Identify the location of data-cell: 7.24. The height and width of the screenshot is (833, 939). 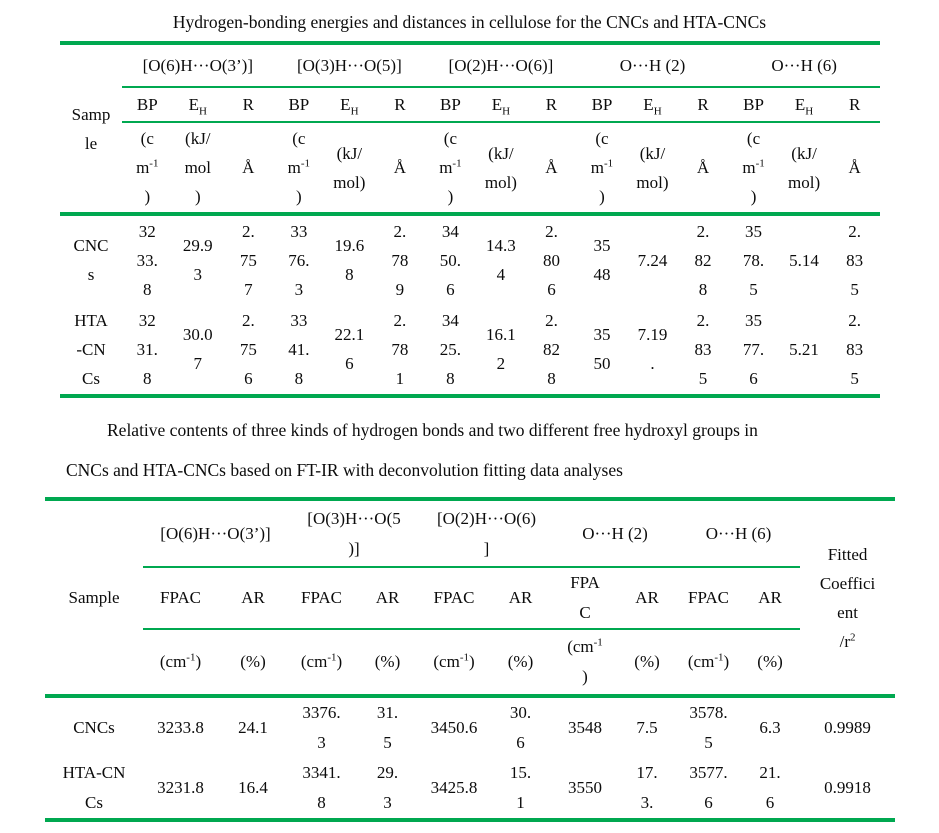
(652, 260).